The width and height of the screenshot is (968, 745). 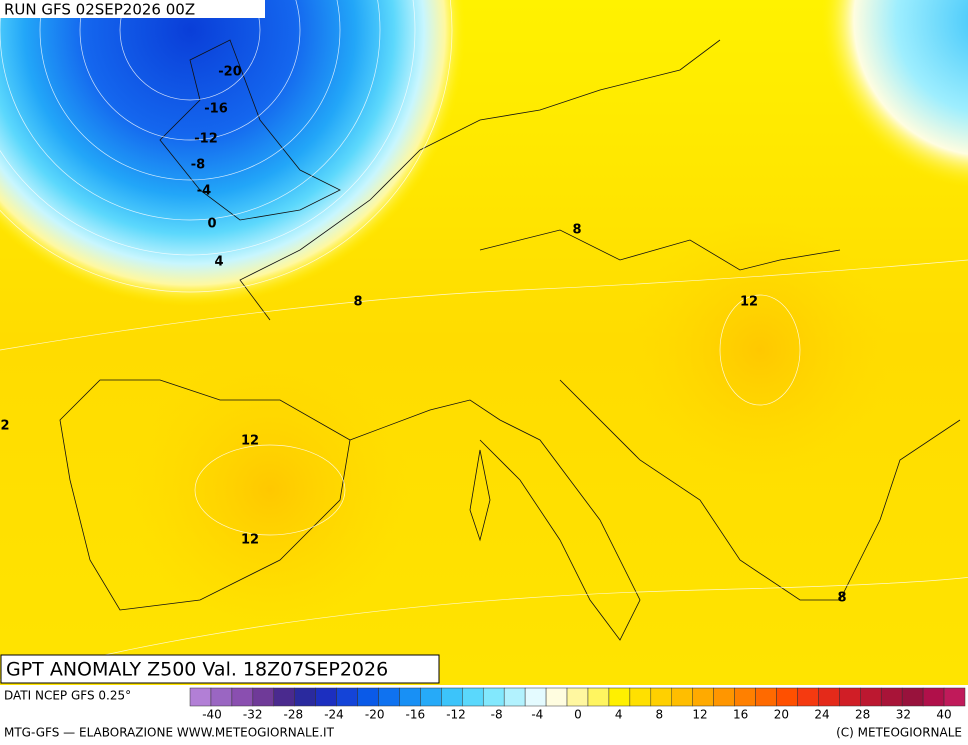 What do you see at coordinates (230, 72) in the screenshot?
I see `contour-label: -20` at bounding box center [230, 72].